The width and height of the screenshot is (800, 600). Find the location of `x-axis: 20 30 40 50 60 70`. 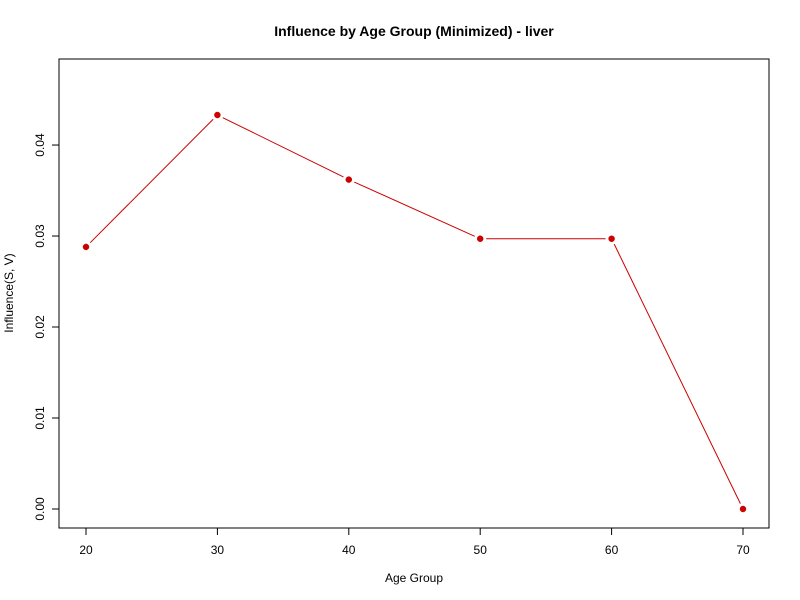

x-axis: 20 30 40 50 60 70 is located at coordinates (414, 542).